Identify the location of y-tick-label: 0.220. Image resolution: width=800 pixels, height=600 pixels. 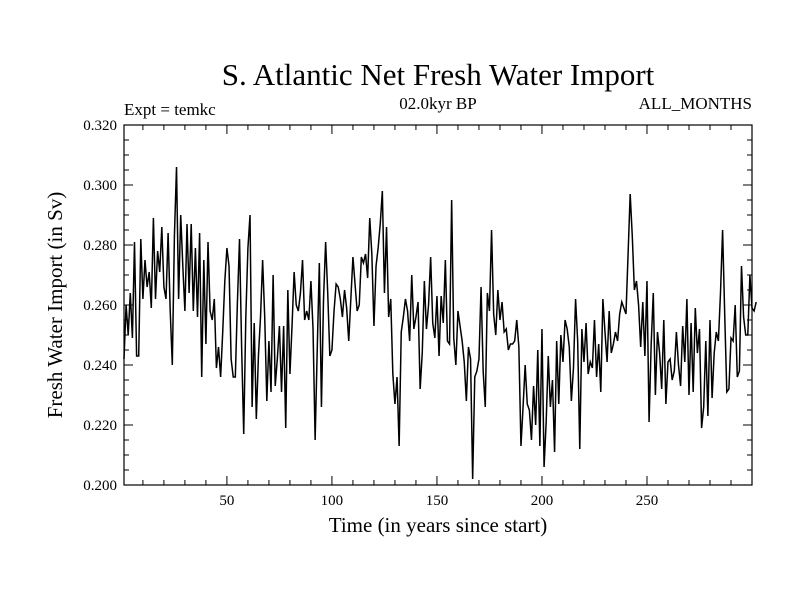
(100, 426).